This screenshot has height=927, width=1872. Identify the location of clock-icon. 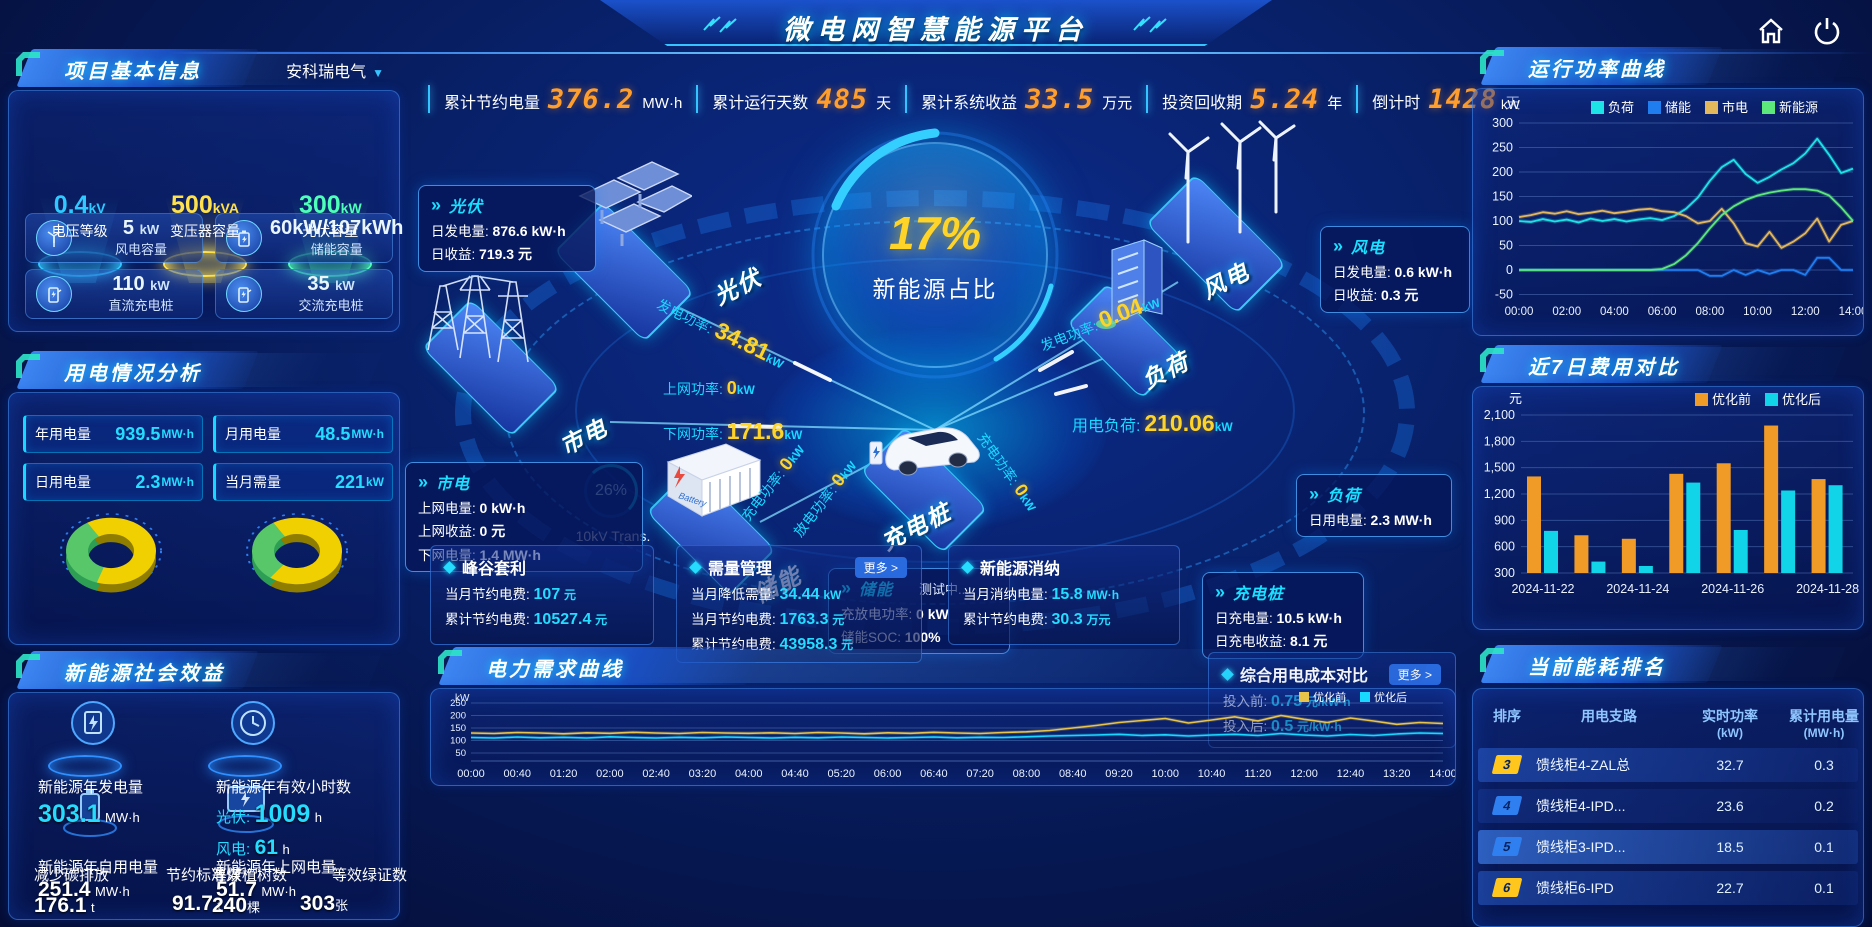
(253, 723).